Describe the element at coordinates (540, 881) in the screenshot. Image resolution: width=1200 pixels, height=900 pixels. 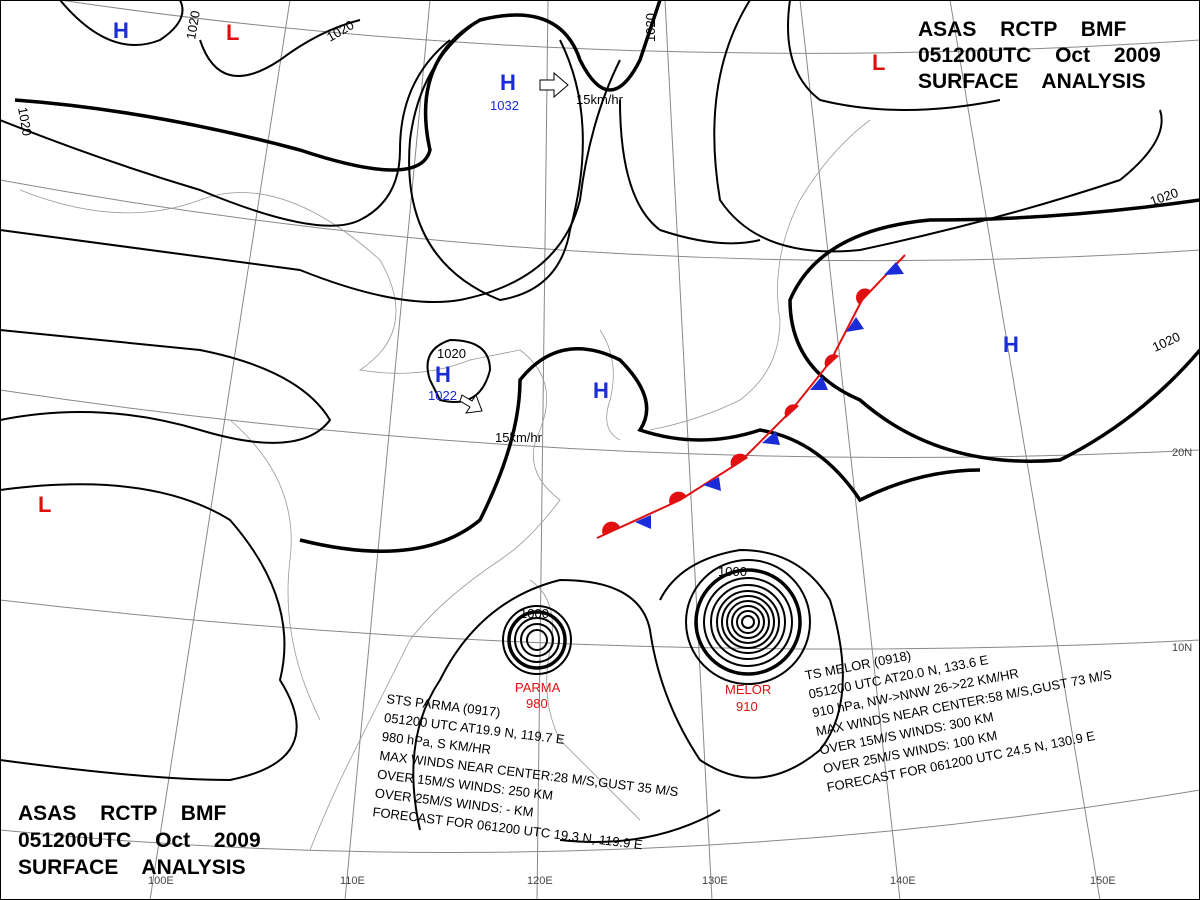
I see `longitude-label: 120E` at that location.